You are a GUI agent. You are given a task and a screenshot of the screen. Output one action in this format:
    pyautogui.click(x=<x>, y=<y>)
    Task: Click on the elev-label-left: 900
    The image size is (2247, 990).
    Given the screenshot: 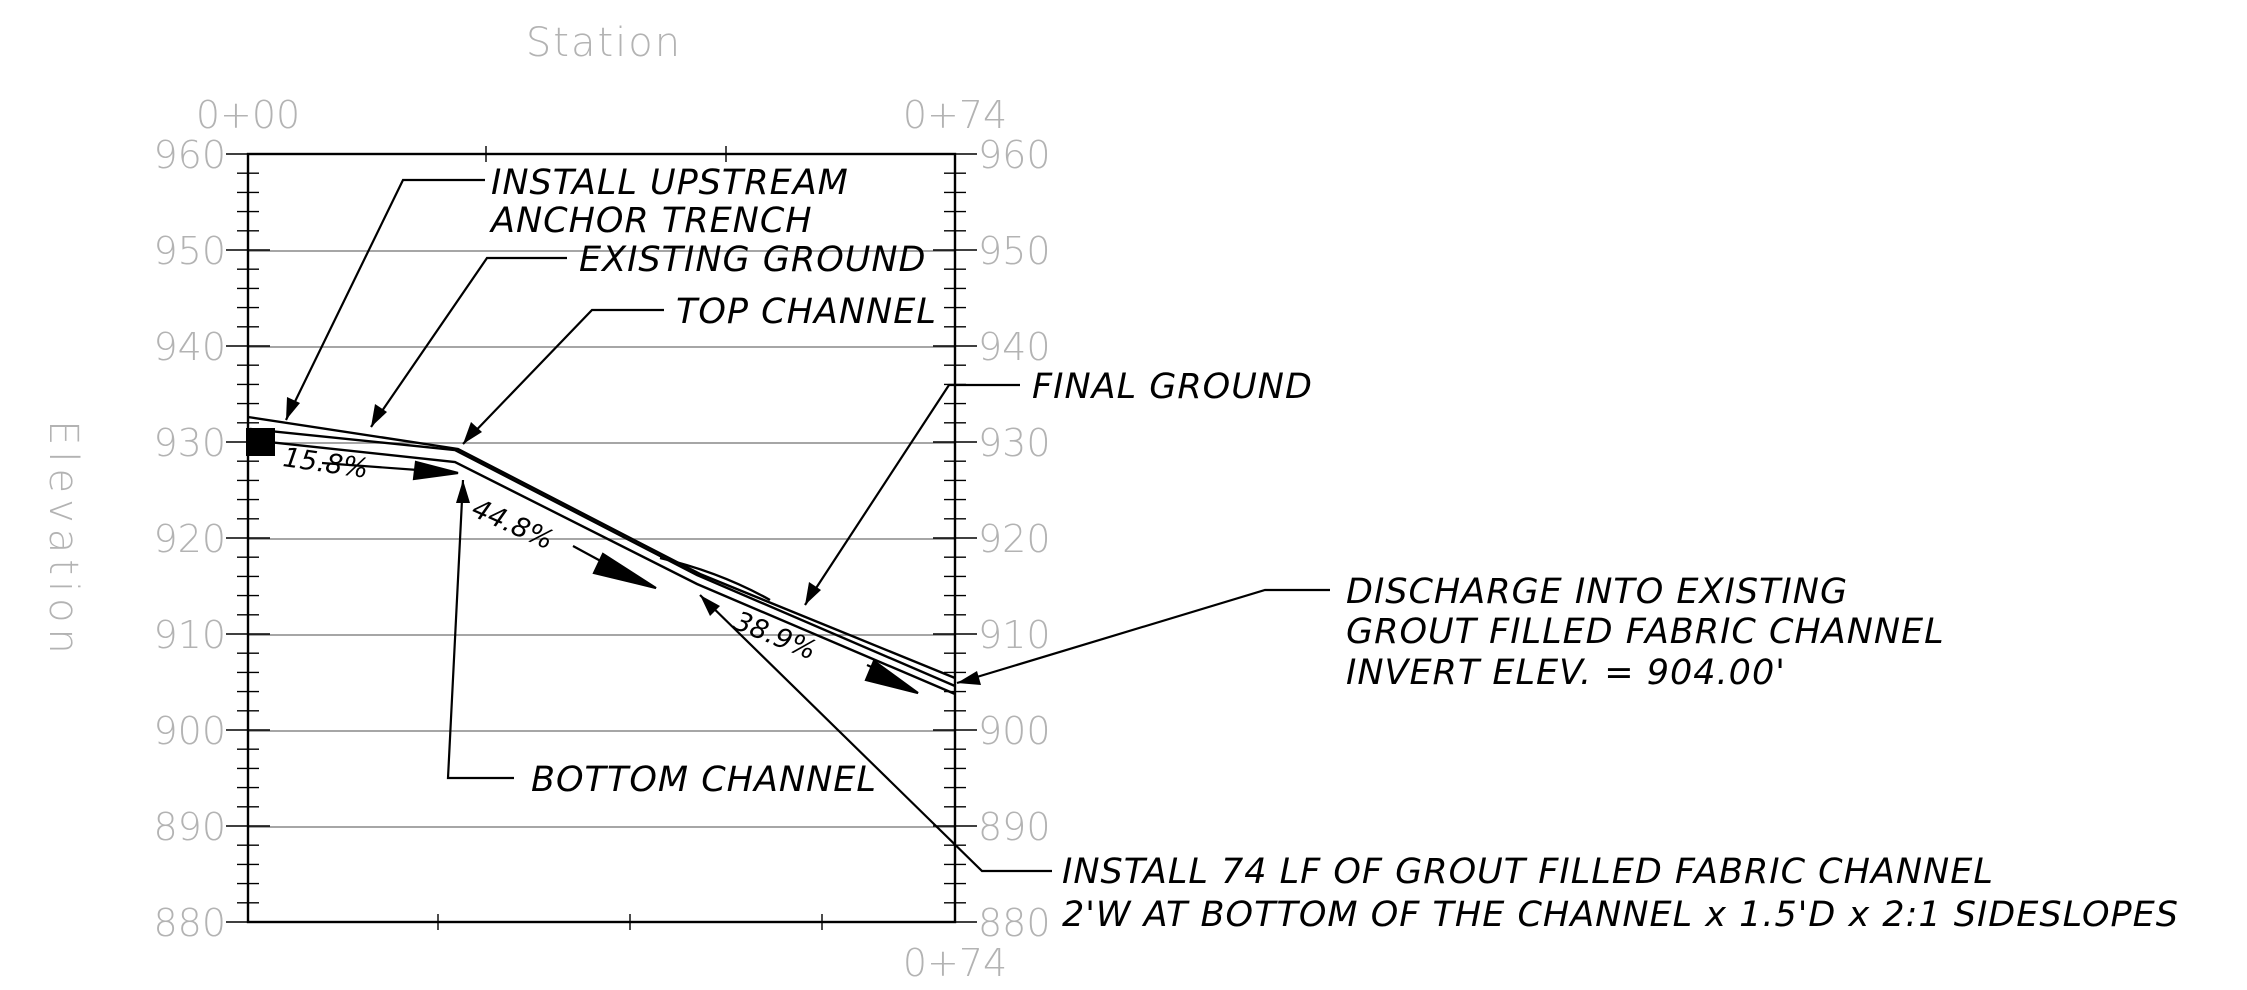 What is the action you would take?
    pyautogui.click(x=189, y=731)
    